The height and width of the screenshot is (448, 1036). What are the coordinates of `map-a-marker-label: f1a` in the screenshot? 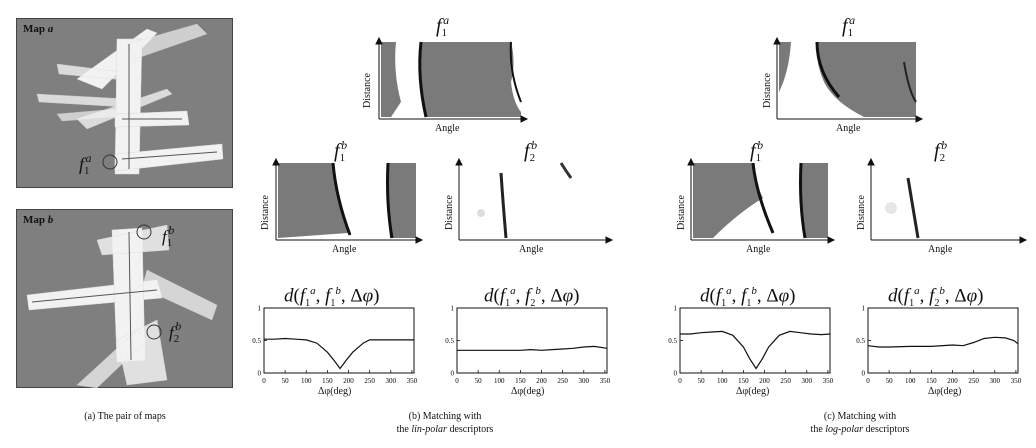 It's located at (85, 164).